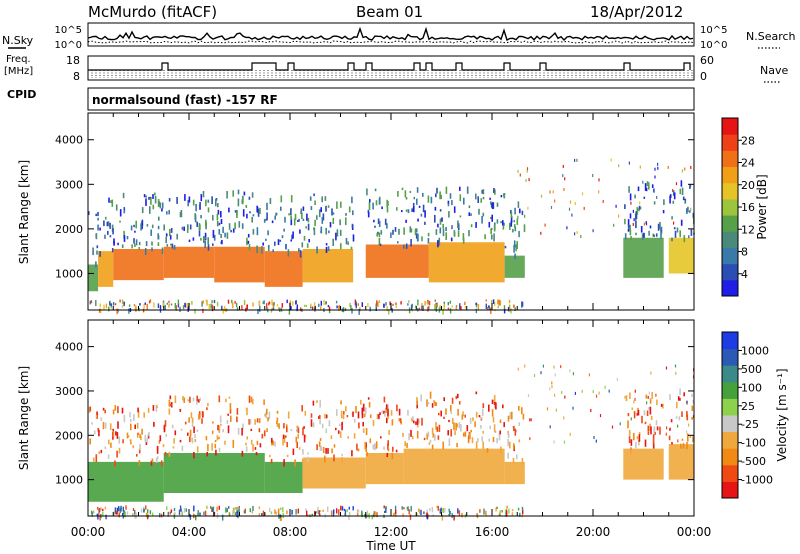 The width and height of the screenshot is (800, 554). Describe the element at coordinates (730, 440) in the screenshot. I see `colorbar-swatch` at that location.